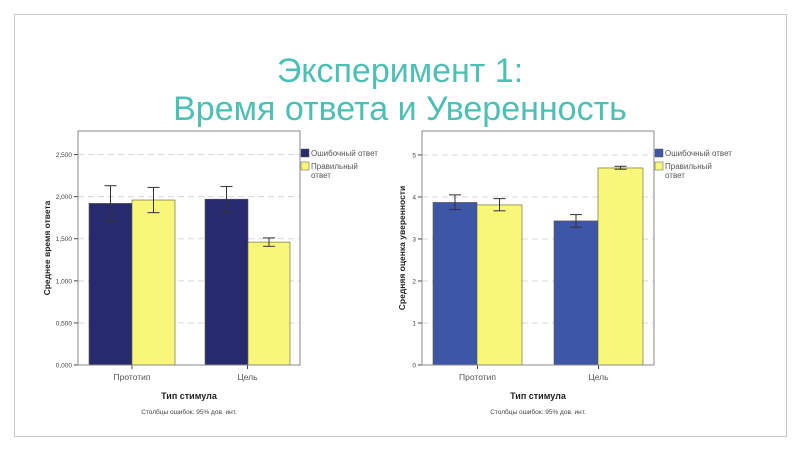 The width and height of the screenshot is (800, 450). What do you see at coordinates (402, 248) in the screenshot?
I see `y-axis-label: Средняя оценка уверенности` at bounding box center [402, 248].